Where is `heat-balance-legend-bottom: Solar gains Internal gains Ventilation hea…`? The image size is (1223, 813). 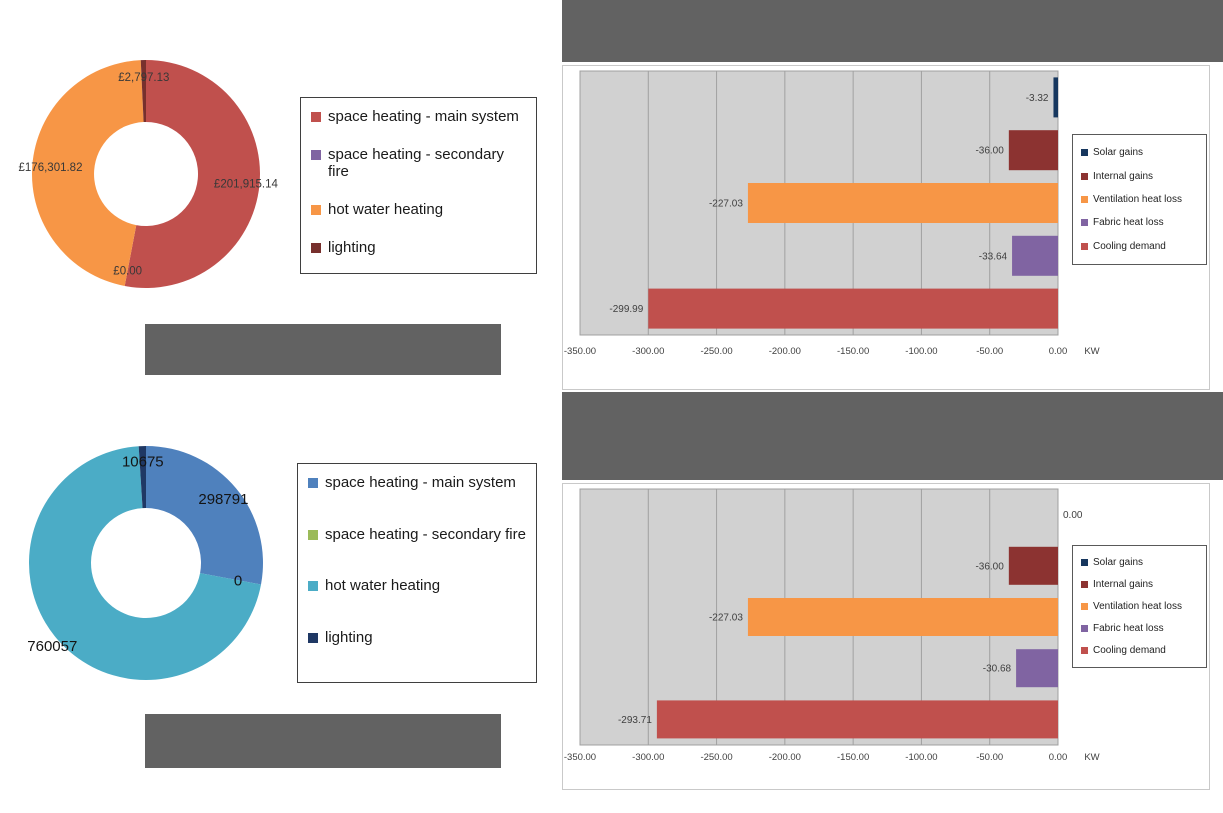 heat-balance-legend-bottom: Solar gains Internal gains Ventilation hea… is located at coordinates (1139, 606).